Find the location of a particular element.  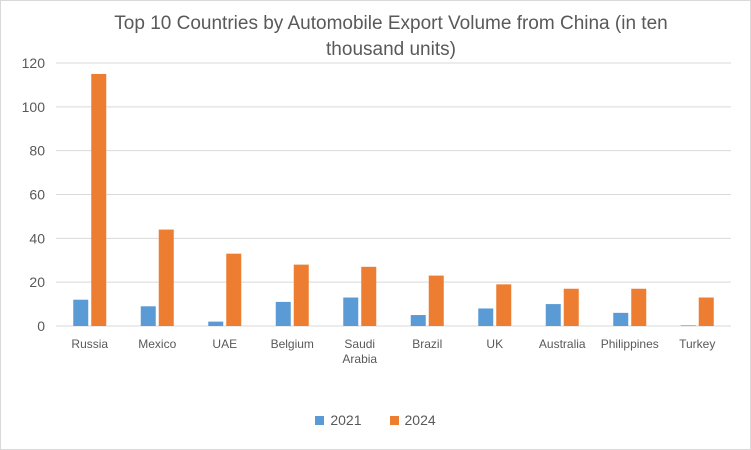

legend-swatch-2024 is located at coordinates (394, 420).